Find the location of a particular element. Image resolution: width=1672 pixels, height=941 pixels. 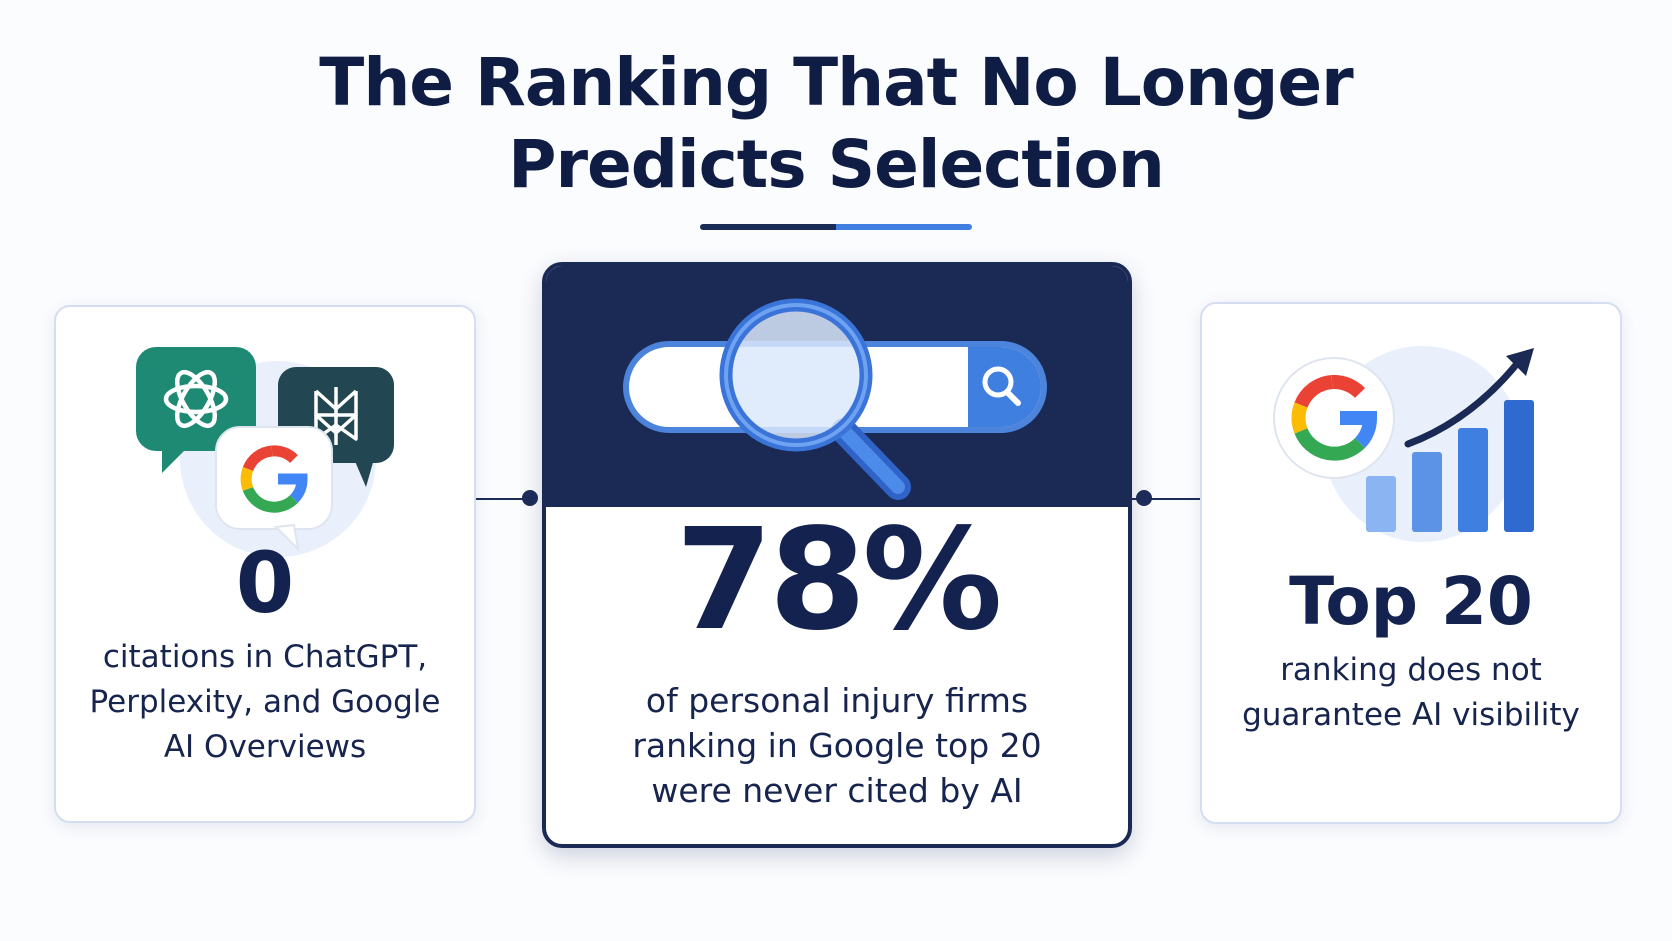

desc-line: AI Overviews is located at coordinates (265, 747).